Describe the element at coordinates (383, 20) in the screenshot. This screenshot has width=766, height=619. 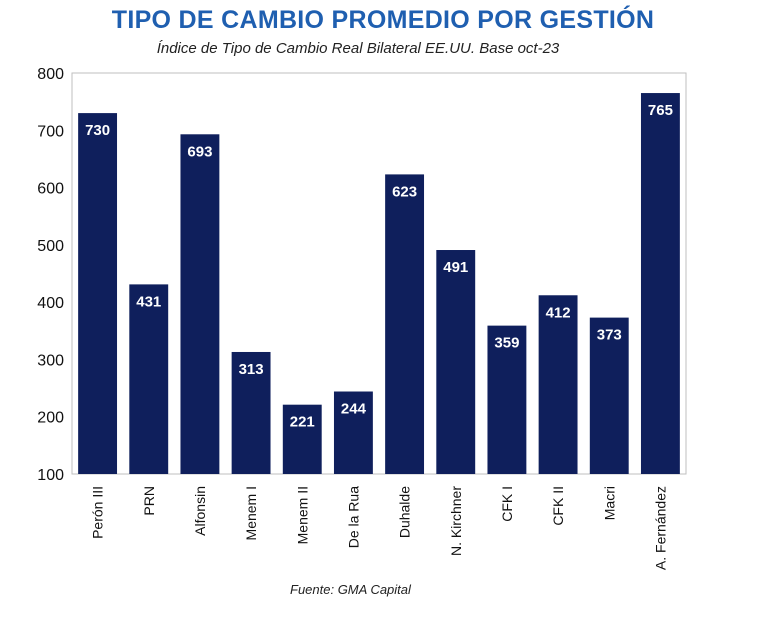
I see `chart-title: TIPO DE CAMBIO PROMEDIO POR GESTIÓN` at that location.